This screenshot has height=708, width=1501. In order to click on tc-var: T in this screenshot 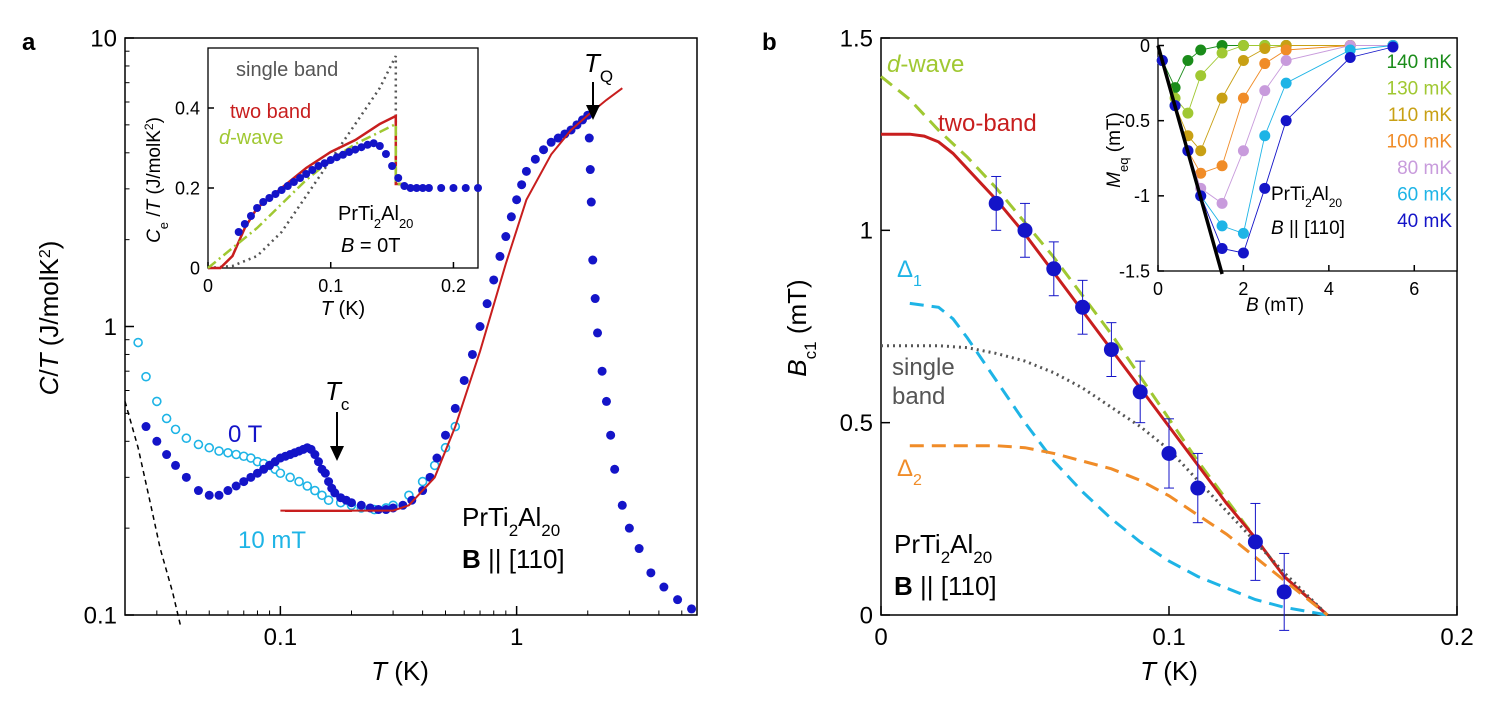, I will do `click(334, 391)`.